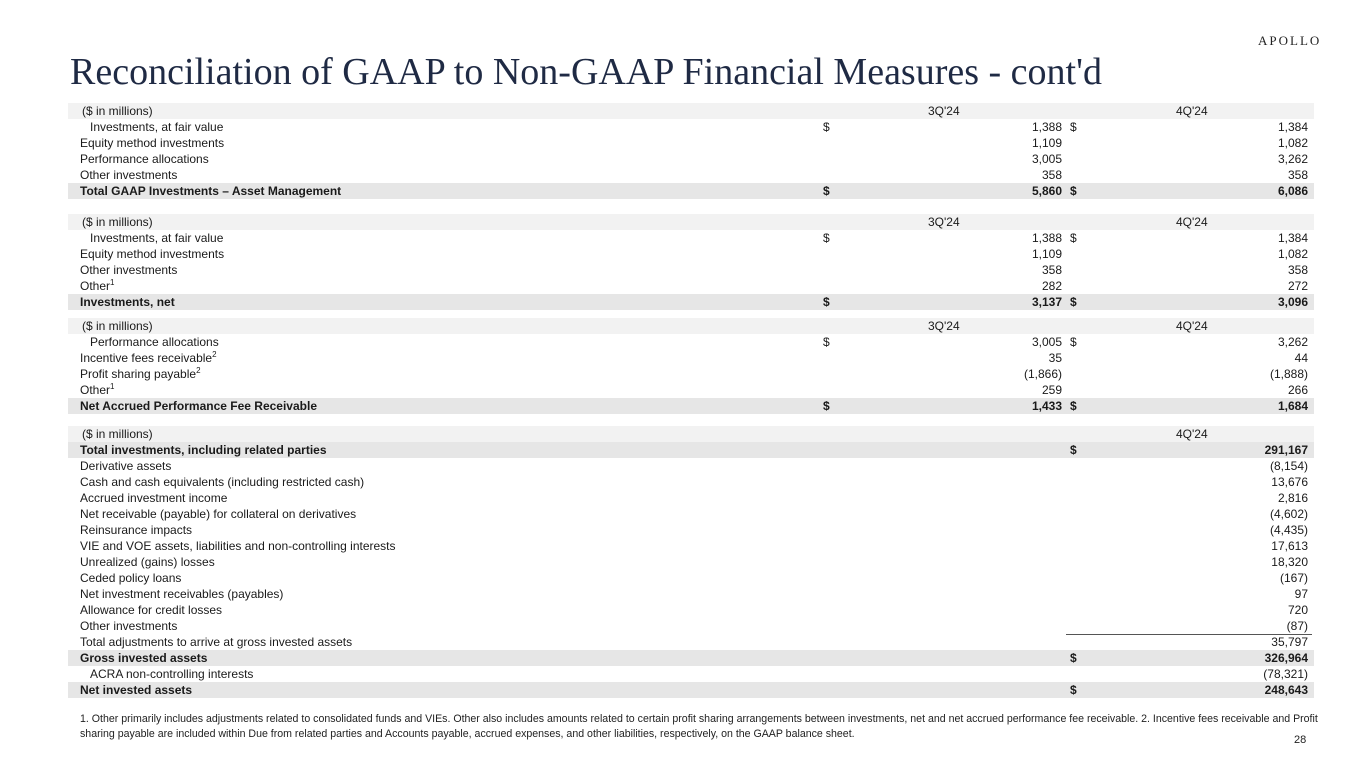  What do you see at coordinates (691, 626) in the screenshot?
I see `table-row: Other investments (87)` at bounding box center [691, 626].